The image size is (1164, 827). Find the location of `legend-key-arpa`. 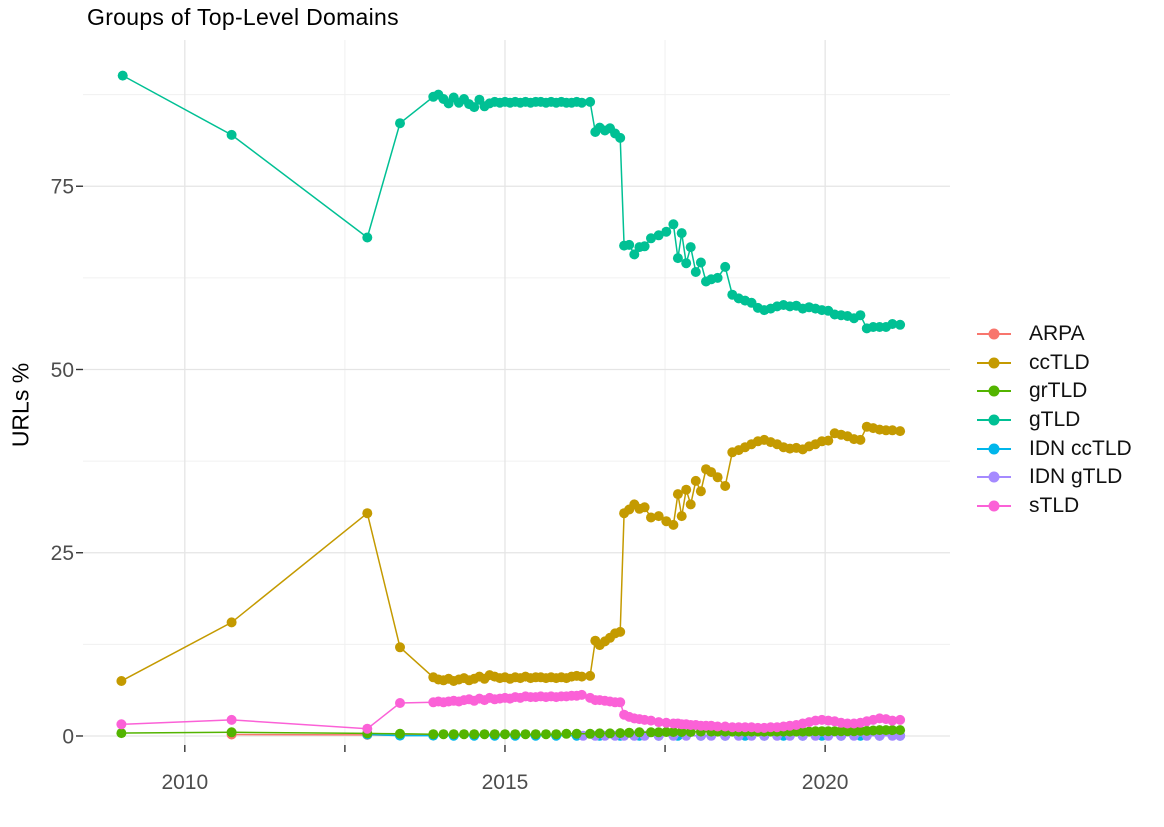

legend-key-arpa is located at coordinates (994, 334).